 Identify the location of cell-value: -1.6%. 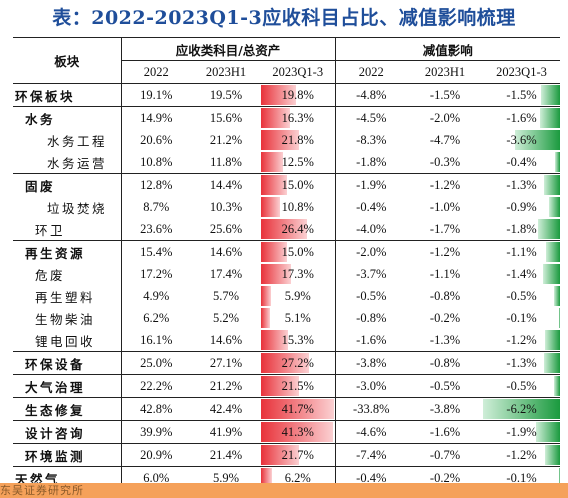
(371, 339).